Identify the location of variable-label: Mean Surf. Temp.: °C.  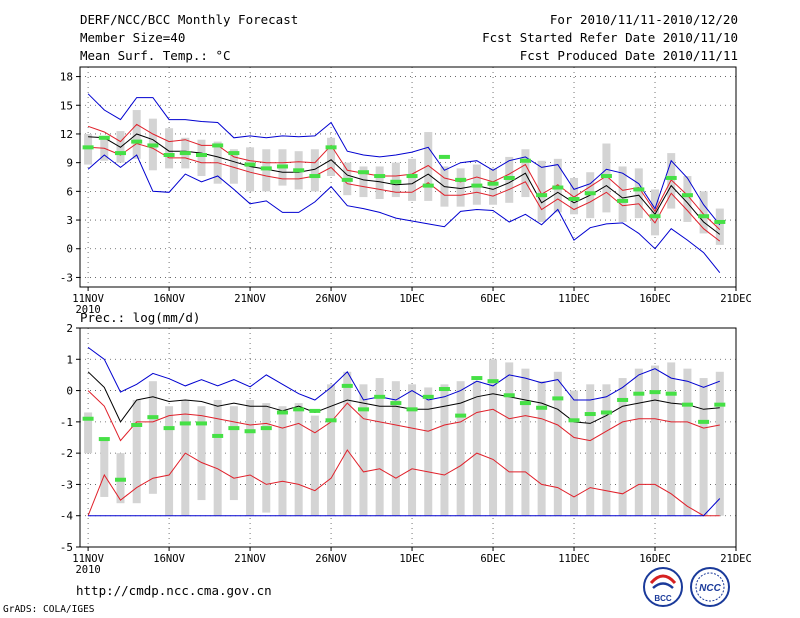
(155, 55).